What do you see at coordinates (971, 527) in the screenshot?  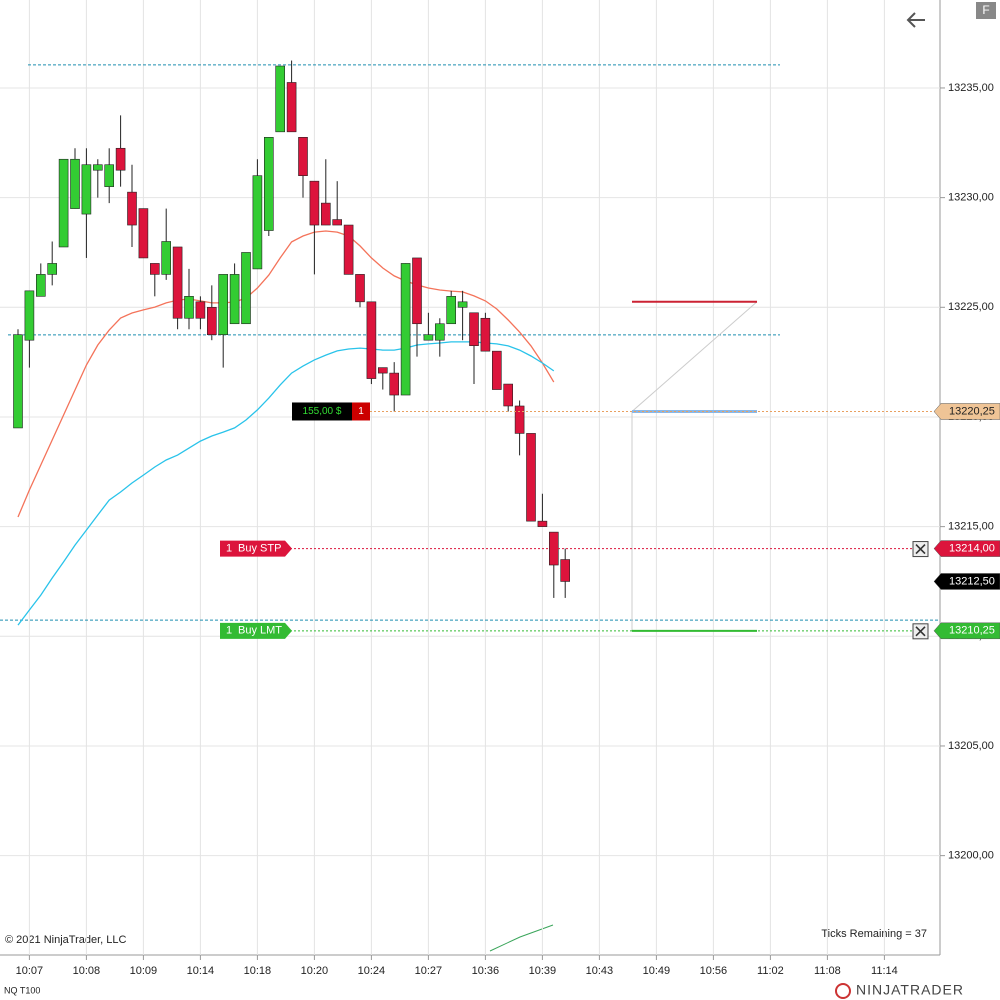 I see `y-tick-label: 13215,00` at bounding box center [971, 527].